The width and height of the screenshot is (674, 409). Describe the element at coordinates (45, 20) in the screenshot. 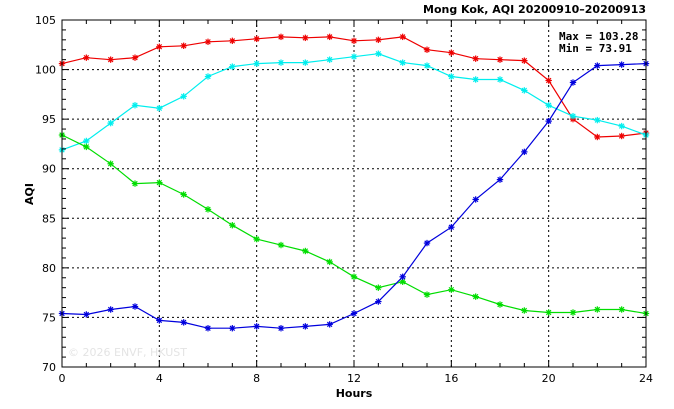

I see `y-tick-label: 105` at that location.